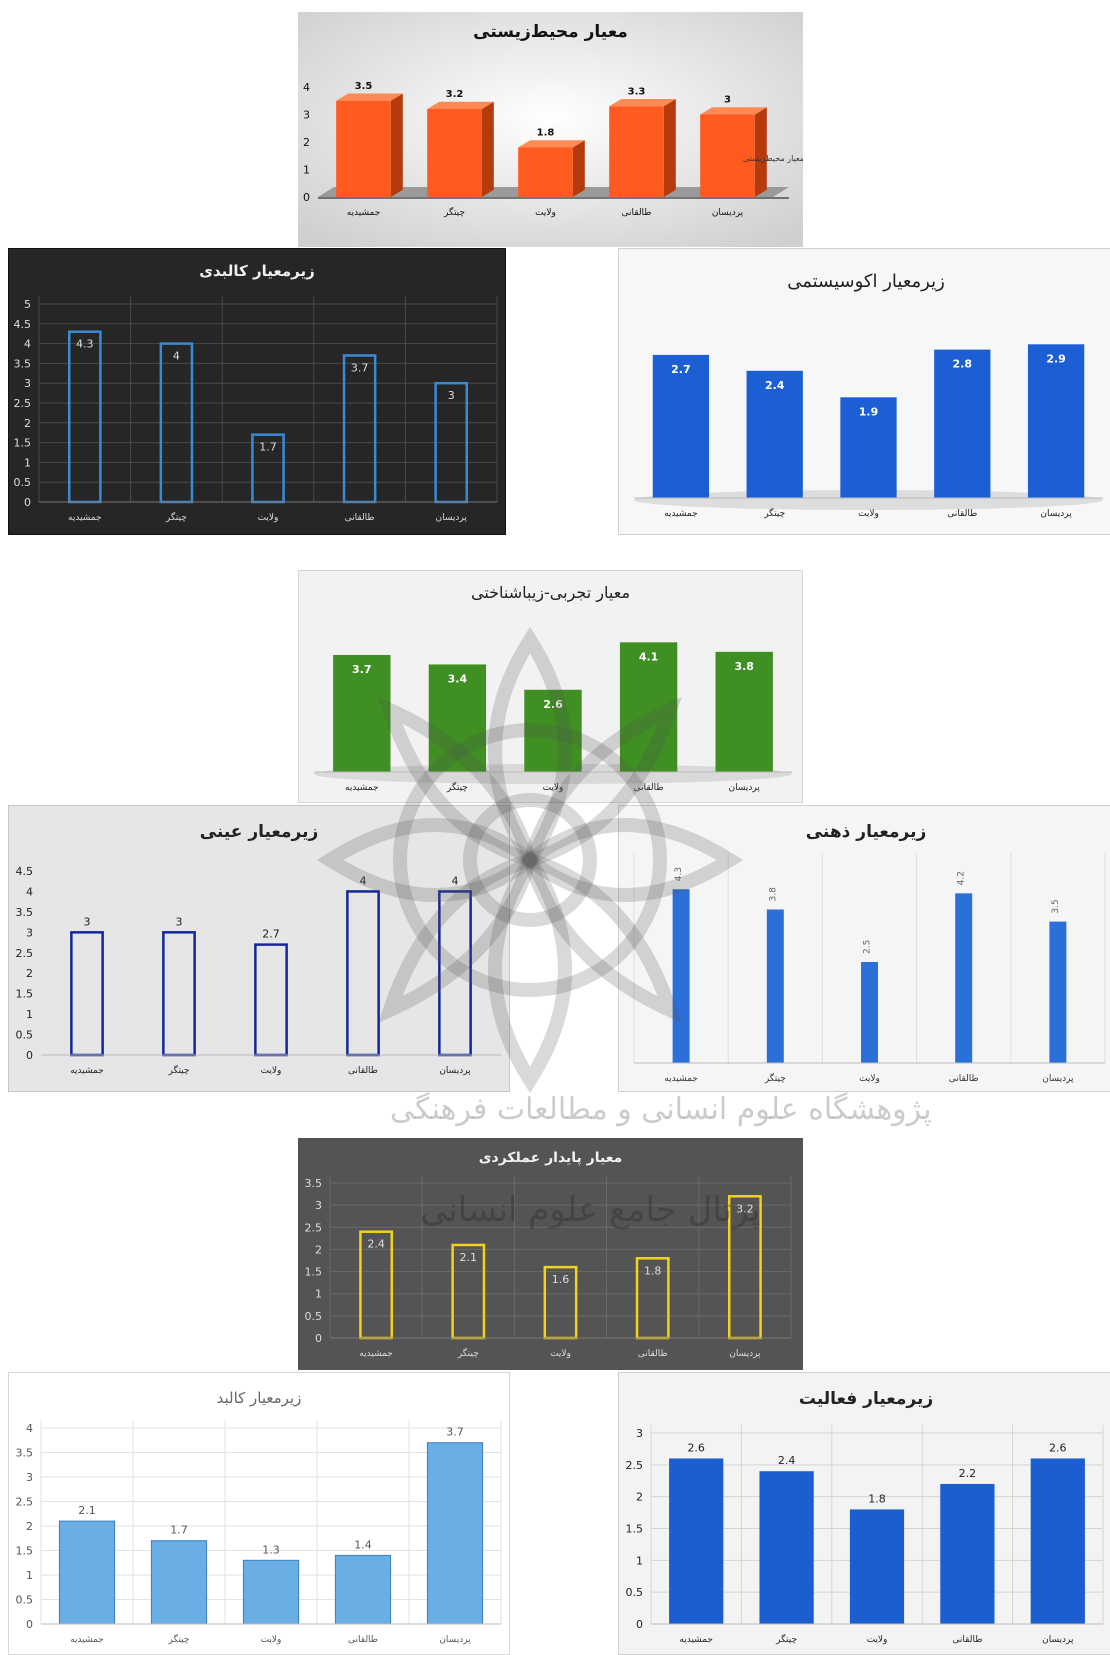 This screenshot has height=1655, width=1110. What do you see at coordinates (458, 678) in the screenshot?
I see `data-label: 3.4` at bounding box center [458, 678].